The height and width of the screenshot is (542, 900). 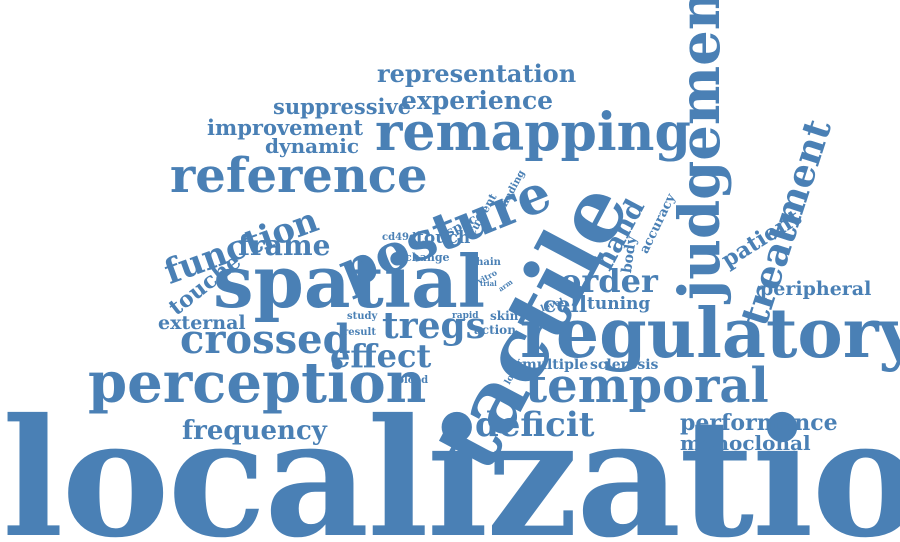 What do you see at coordinates (619, 304) in the screenshot?
I see `word-tuning: tuning` at bounding box center [619, 304].